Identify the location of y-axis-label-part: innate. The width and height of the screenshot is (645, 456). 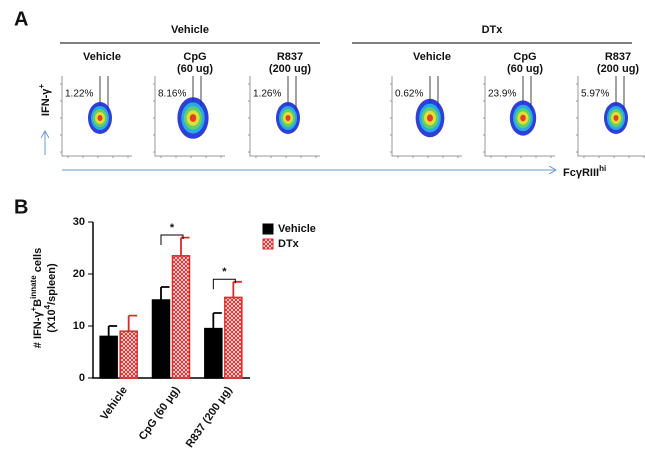
(33, 287).